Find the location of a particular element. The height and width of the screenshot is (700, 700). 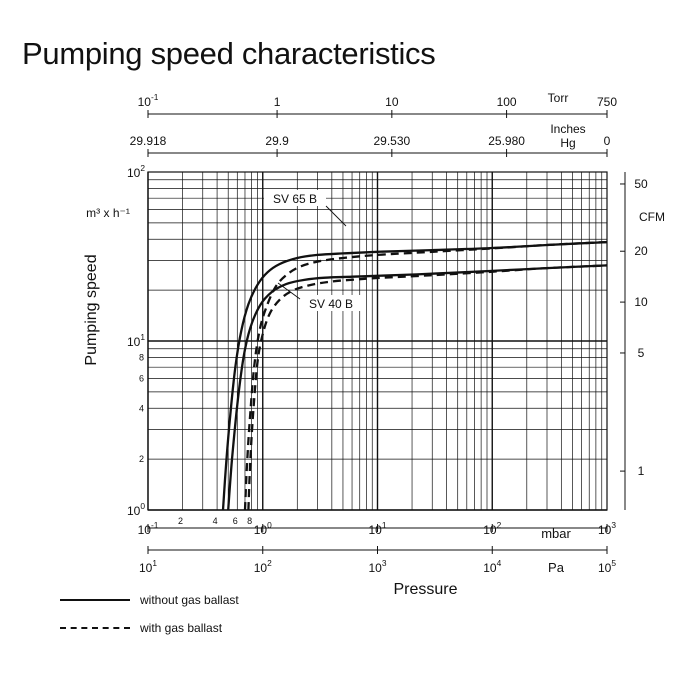

cfm-tick-label: 20 is located at coordinates (641, 251).